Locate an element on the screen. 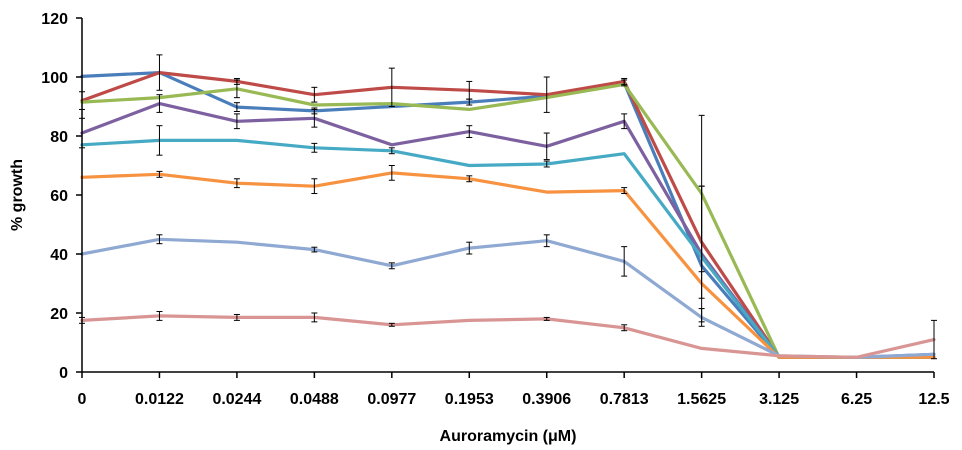  y-ticks: 0 20 40 60 80 100 120 is located at coordinates (61, 196).